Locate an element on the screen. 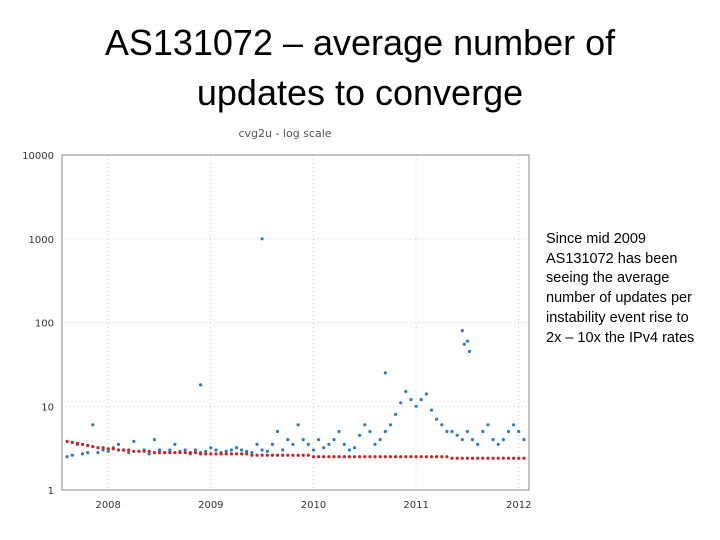  x-tick-label: 2009 is located at coordinates (210, 505).